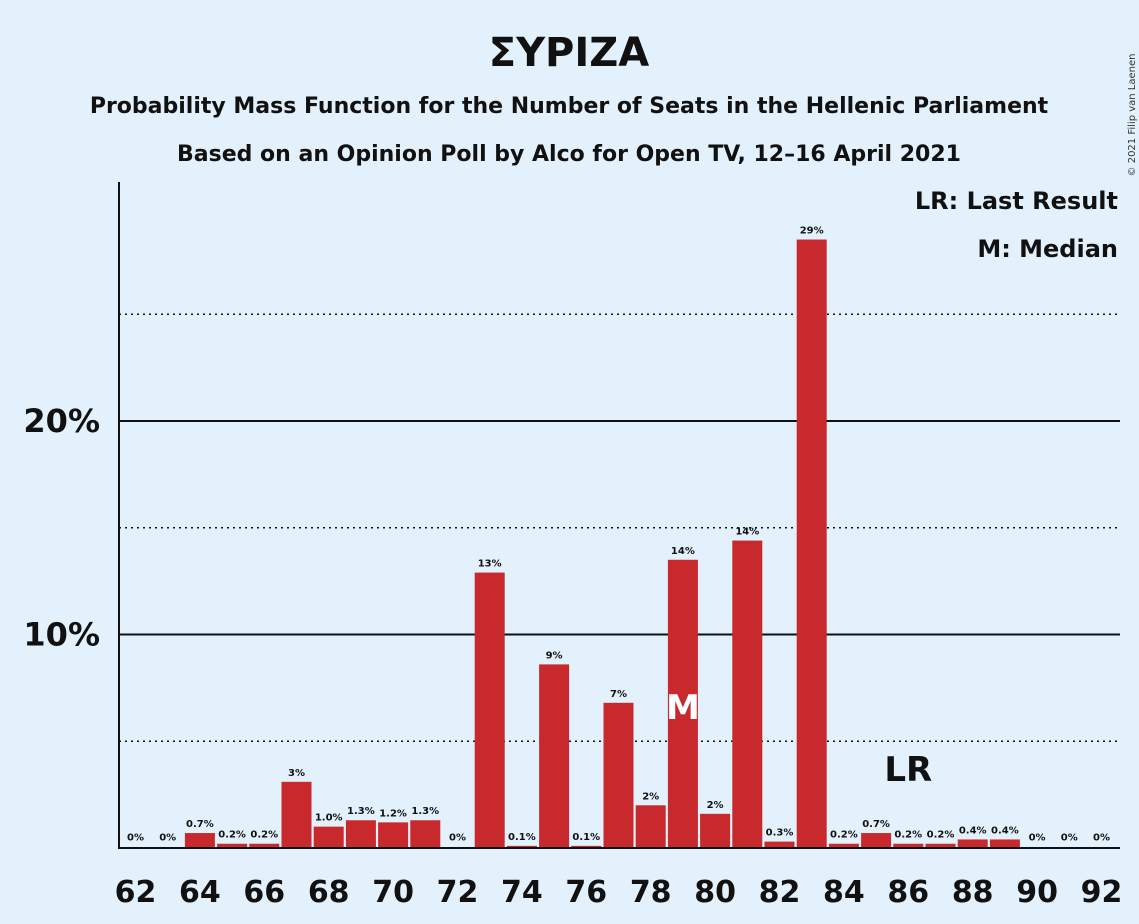  What do you see at coordinates (908, 835) in the screenshot?
I see `data-label-86: 0.2%` at bounding box center [908, 835].